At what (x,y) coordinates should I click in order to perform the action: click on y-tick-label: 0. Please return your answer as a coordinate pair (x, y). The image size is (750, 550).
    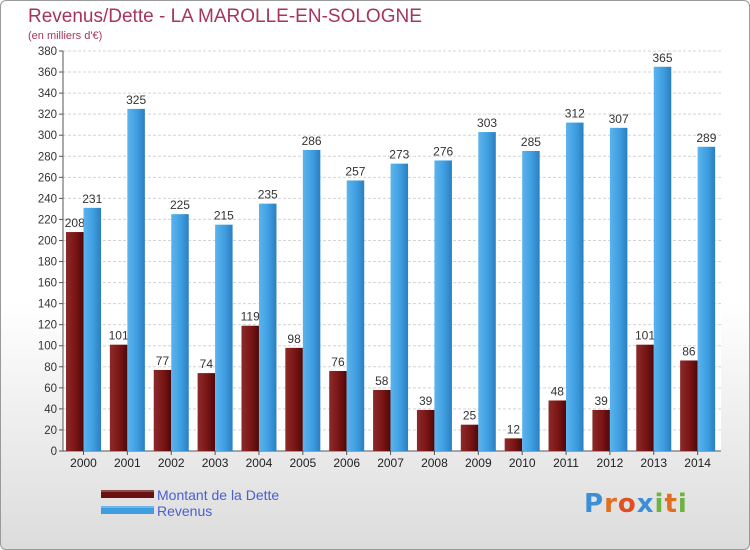
    Looking at the image, I should click on (54, 452).